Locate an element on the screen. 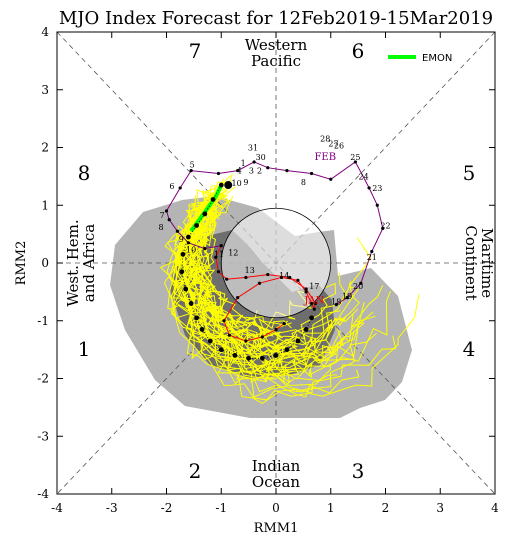 This screenshot has height=545, width=521. region-top-line1: Western is located at coordinates (276, 45).